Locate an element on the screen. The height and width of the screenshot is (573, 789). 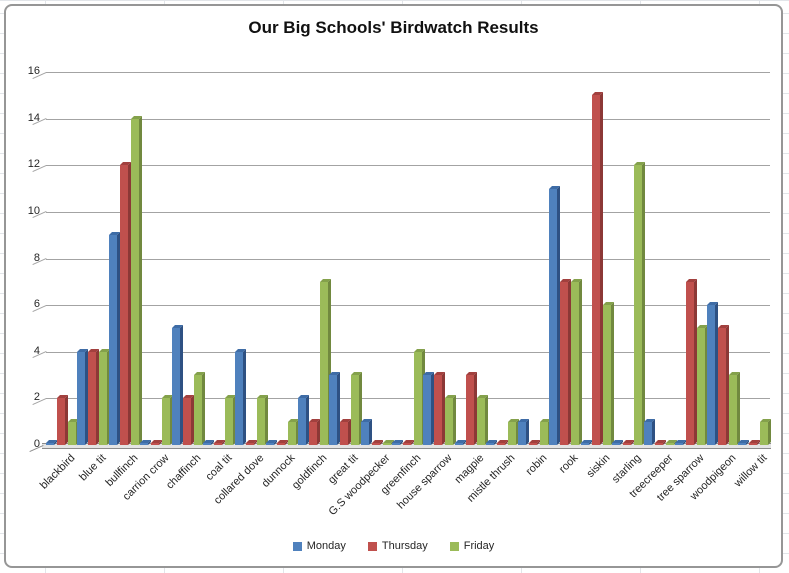
y-axis-tick-label: 14 is located at coordinates (33, 117).